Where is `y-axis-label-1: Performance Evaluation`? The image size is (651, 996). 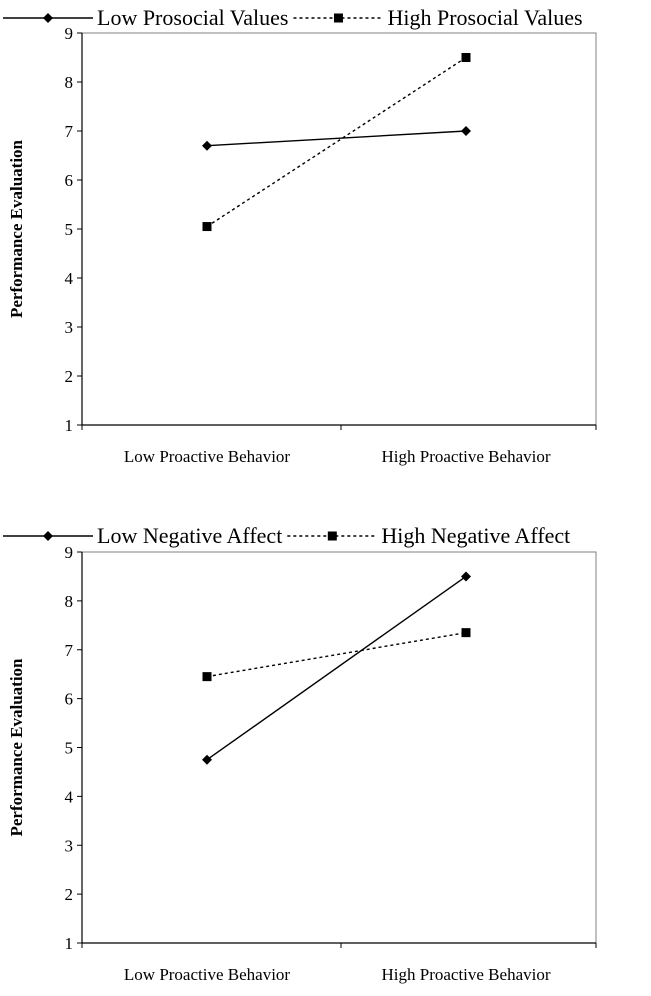 y-axis-label-1: Performance Evaluation is located at coordinates (16, 228).